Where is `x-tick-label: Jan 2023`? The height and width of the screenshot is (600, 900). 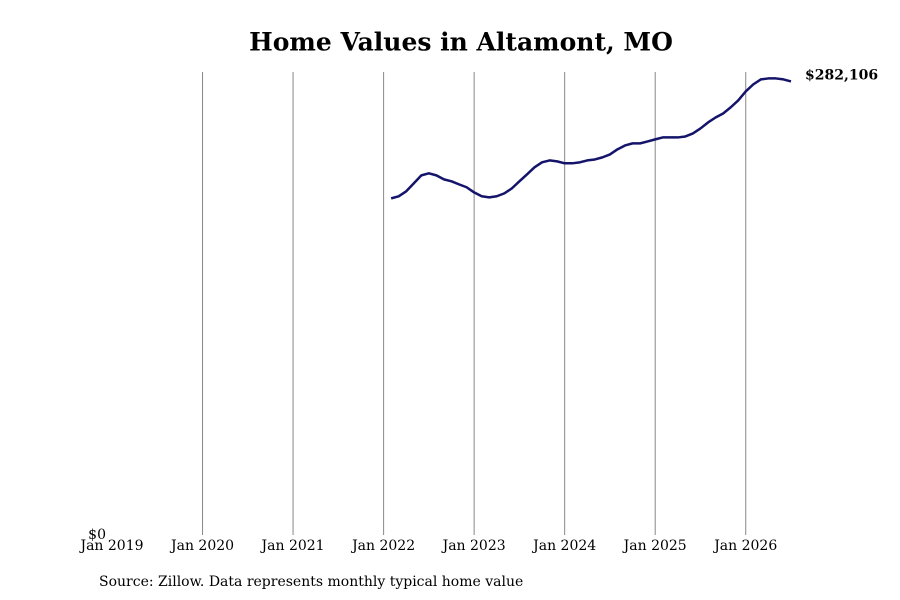 x-tick-label: Jan 2023 is located at coordinates (473, 546).